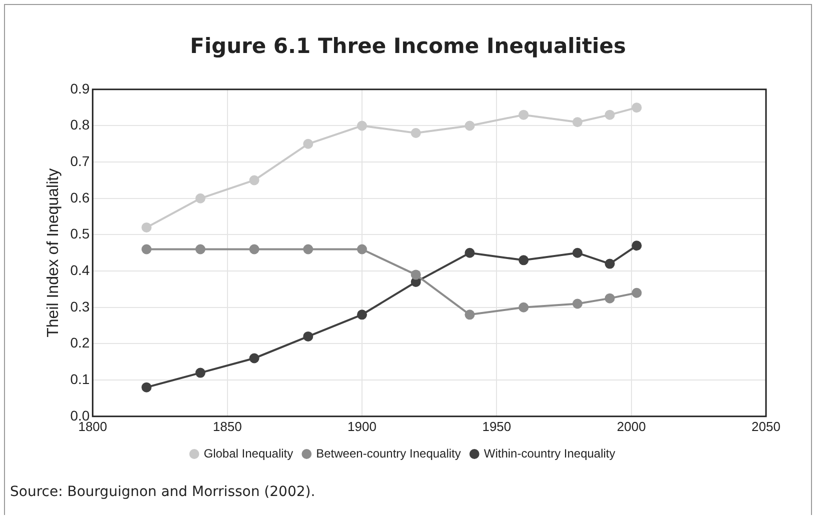 This screenshot has height=518, width=816. What do you see at coordinates (80, 234) in the screenshot?
I see `y-tick-label: 0.5` at bounding box center [80, 234].